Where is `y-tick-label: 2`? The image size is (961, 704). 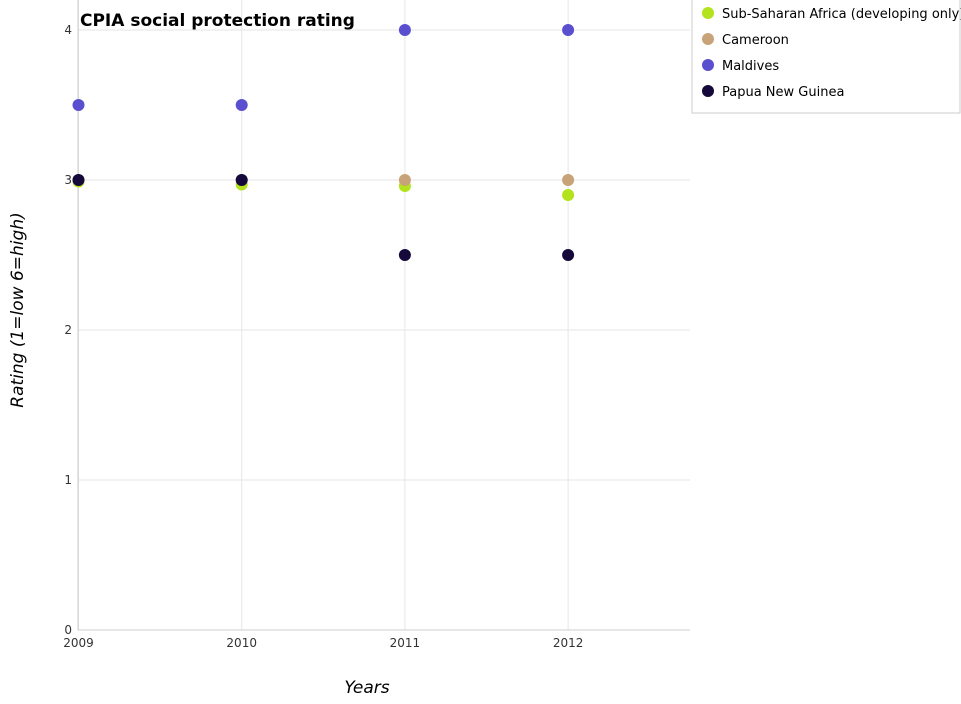
y-tick-label: 2 is located at coordinates (68, 330).